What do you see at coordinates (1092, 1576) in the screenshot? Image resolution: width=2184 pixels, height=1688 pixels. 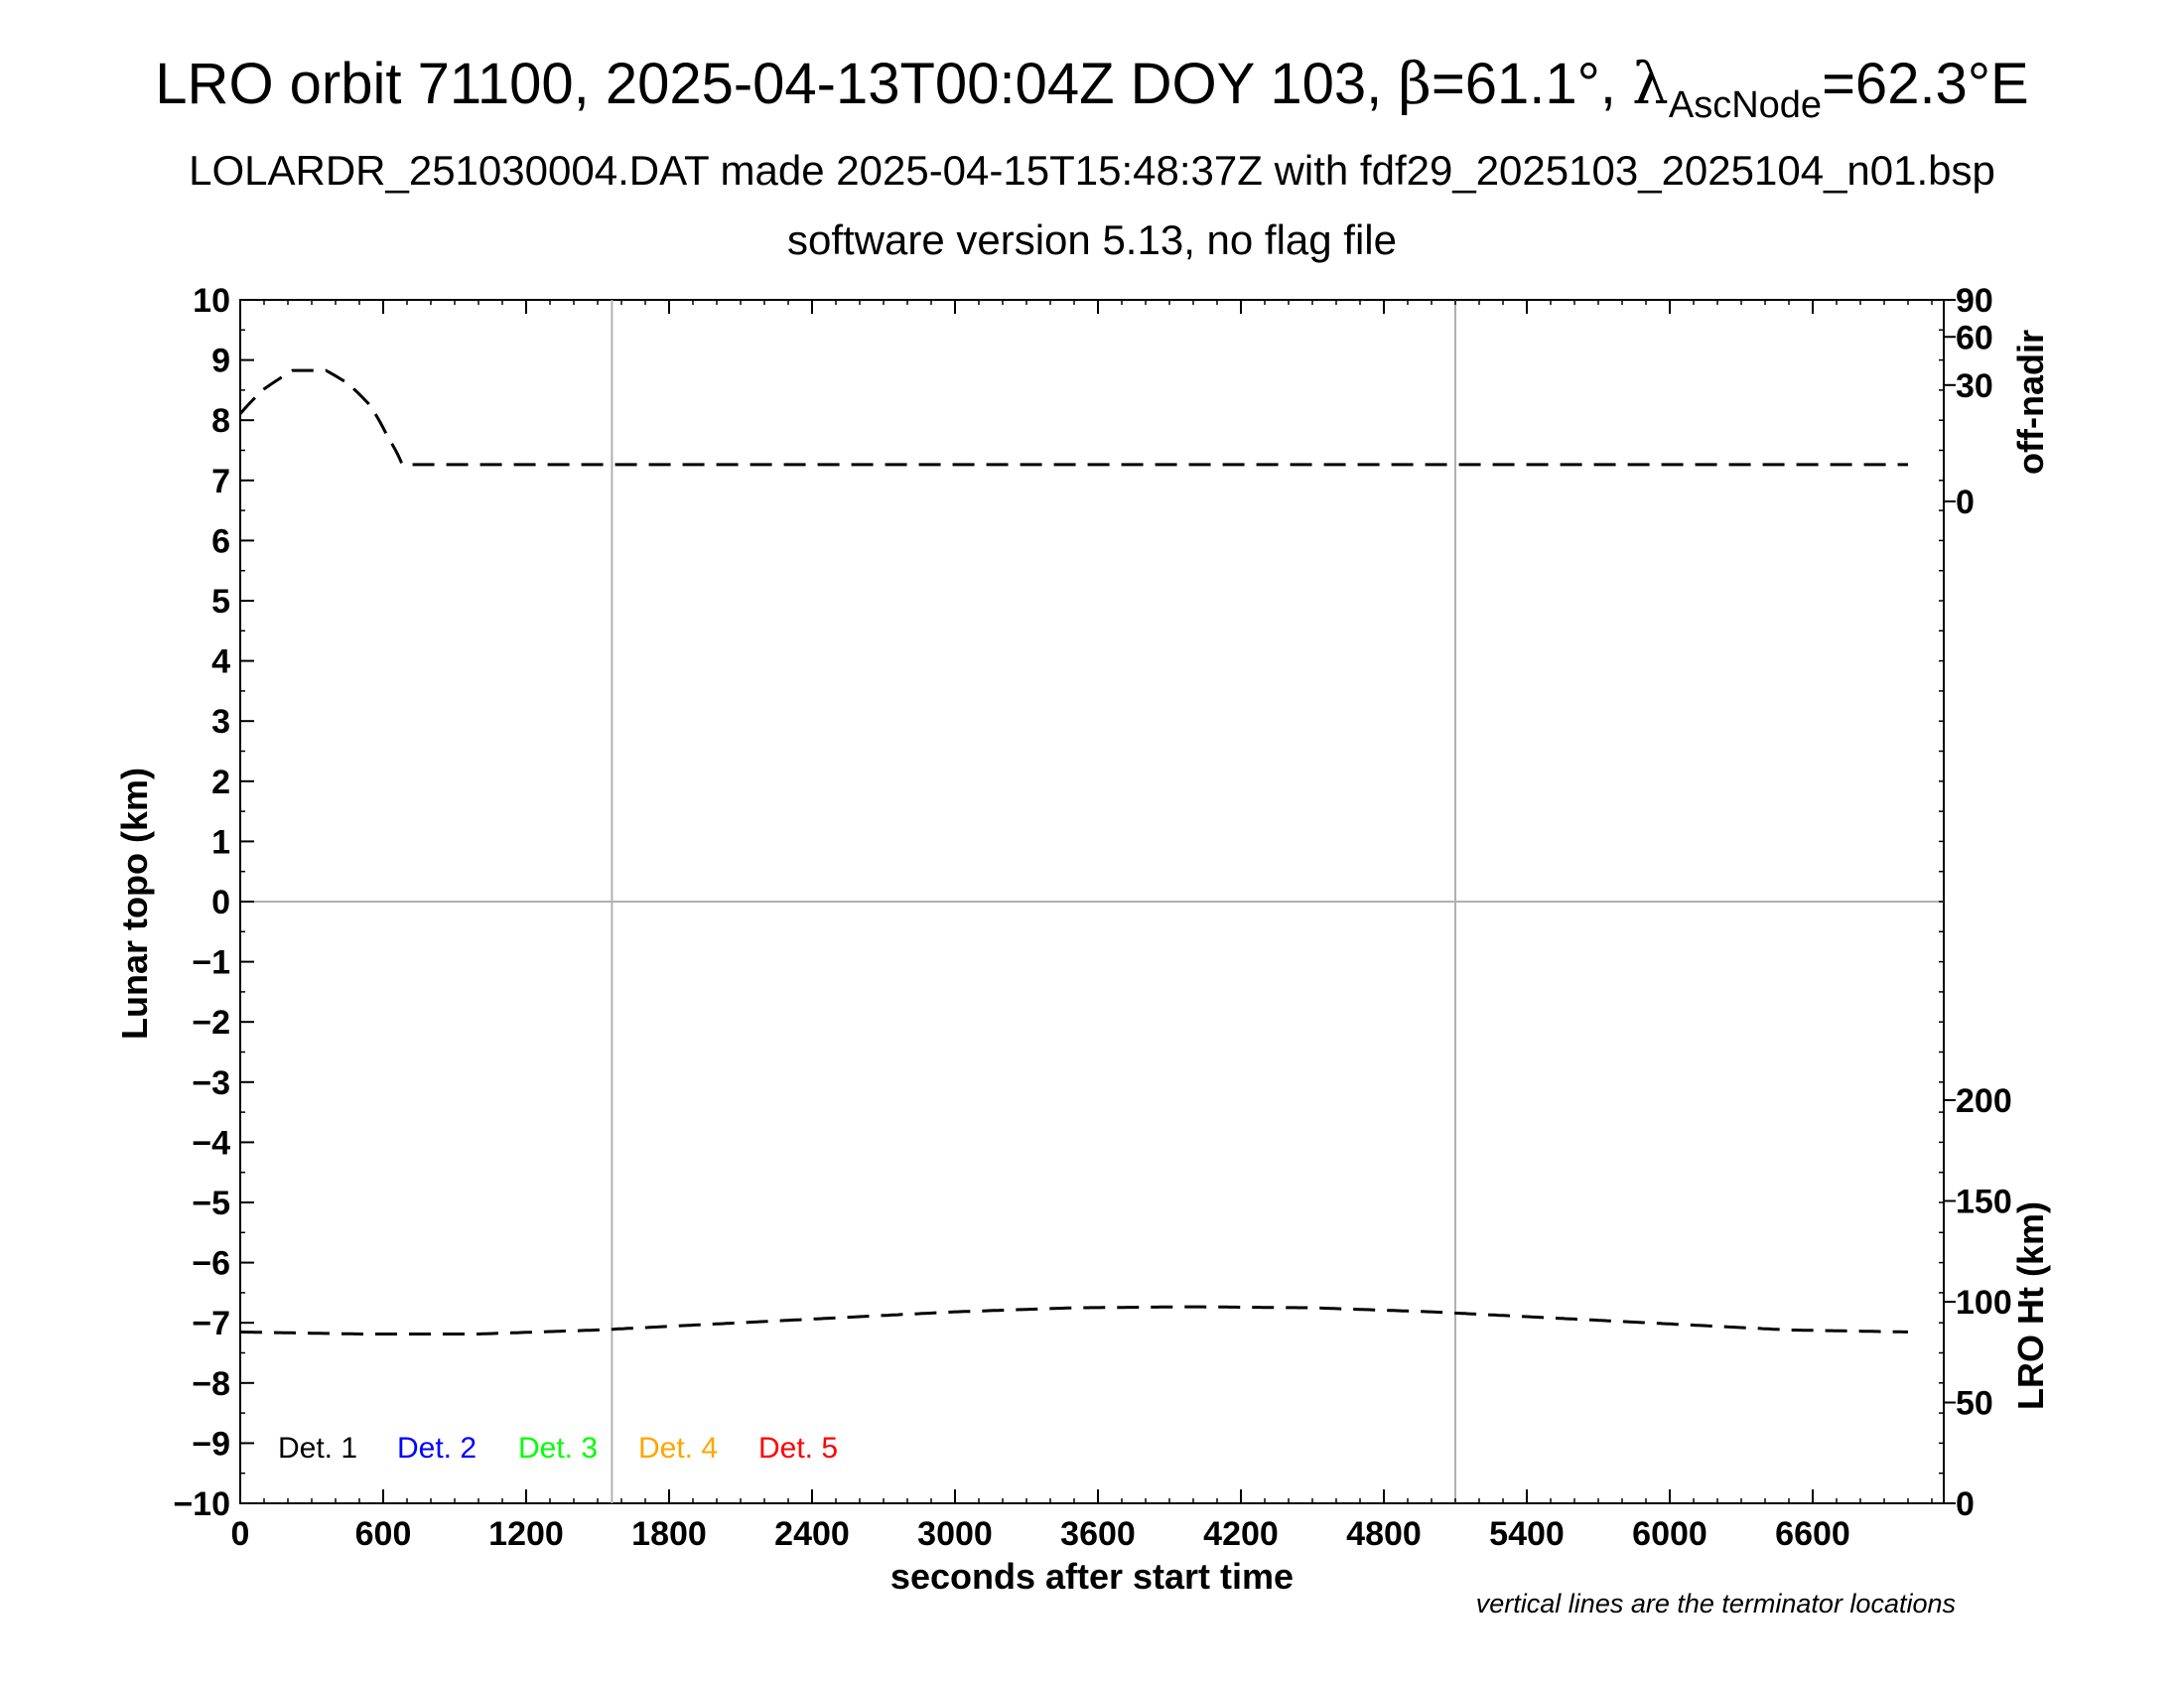 I see `x-axis-label: seconds after start time` at bounding box center [1092, 1576].